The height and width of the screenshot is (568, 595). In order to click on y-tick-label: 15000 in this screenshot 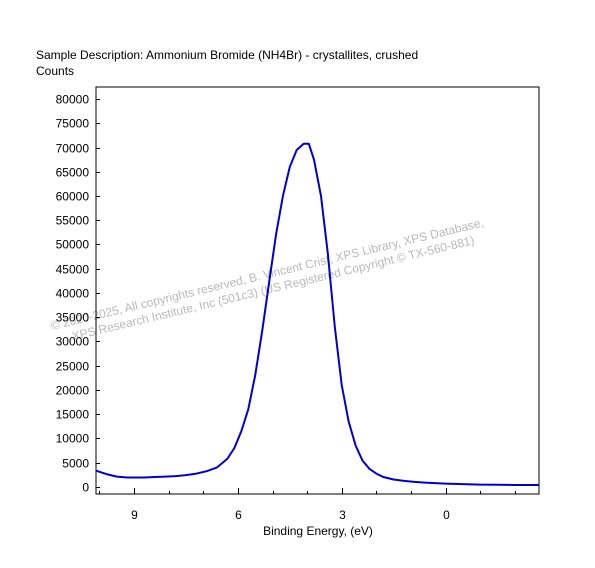, I will do `click(73, 415)`.